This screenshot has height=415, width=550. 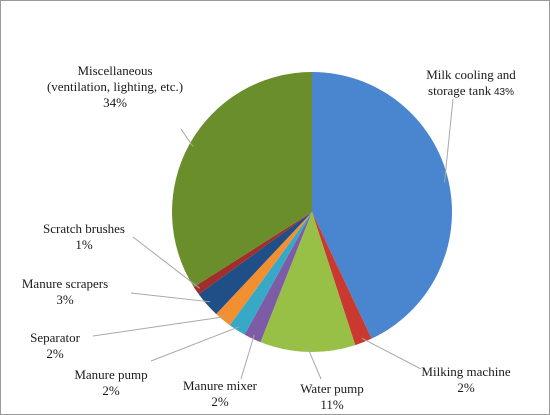 What do you see at coordinates (332, 404) in the screenshot?
I see `slice-percent: 11%` at bounding box center [332, 404].